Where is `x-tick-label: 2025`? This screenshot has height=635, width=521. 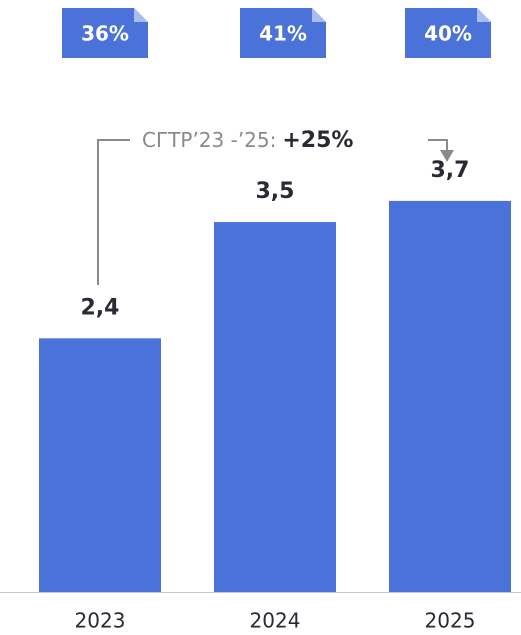 x-tick-label: 2025 is located at coordinates (450, 621).